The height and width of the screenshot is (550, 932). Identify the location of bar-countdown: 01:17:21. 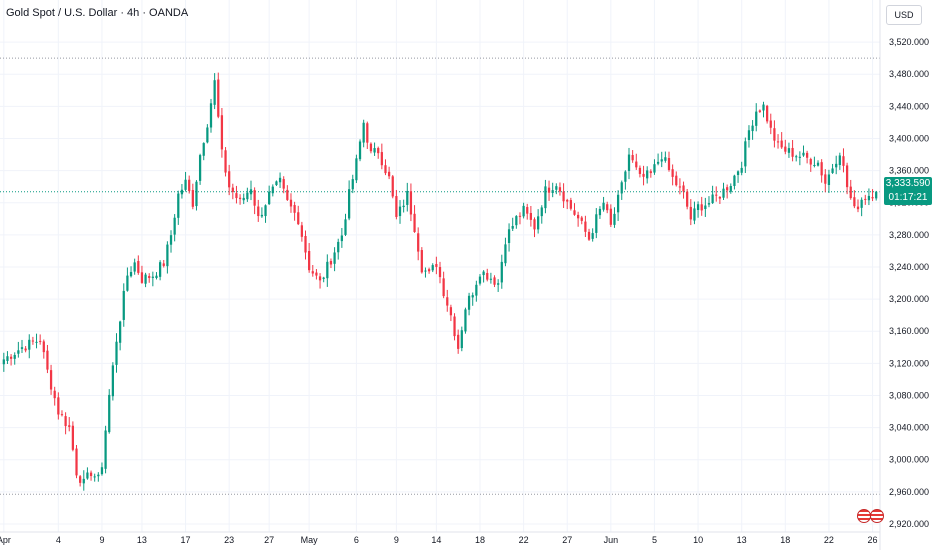
(908, 197).